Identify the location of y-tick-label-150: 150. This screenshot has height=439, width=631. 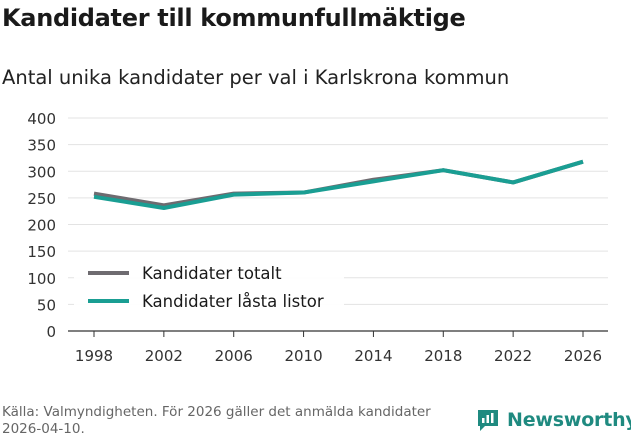
(41, 252).